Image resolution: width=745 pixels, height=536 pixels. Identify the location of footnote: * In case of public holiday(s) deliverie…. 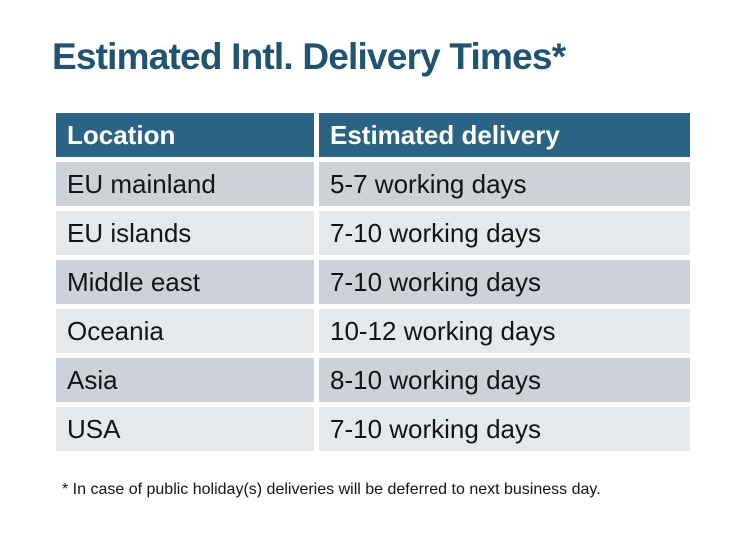
(331, 489).